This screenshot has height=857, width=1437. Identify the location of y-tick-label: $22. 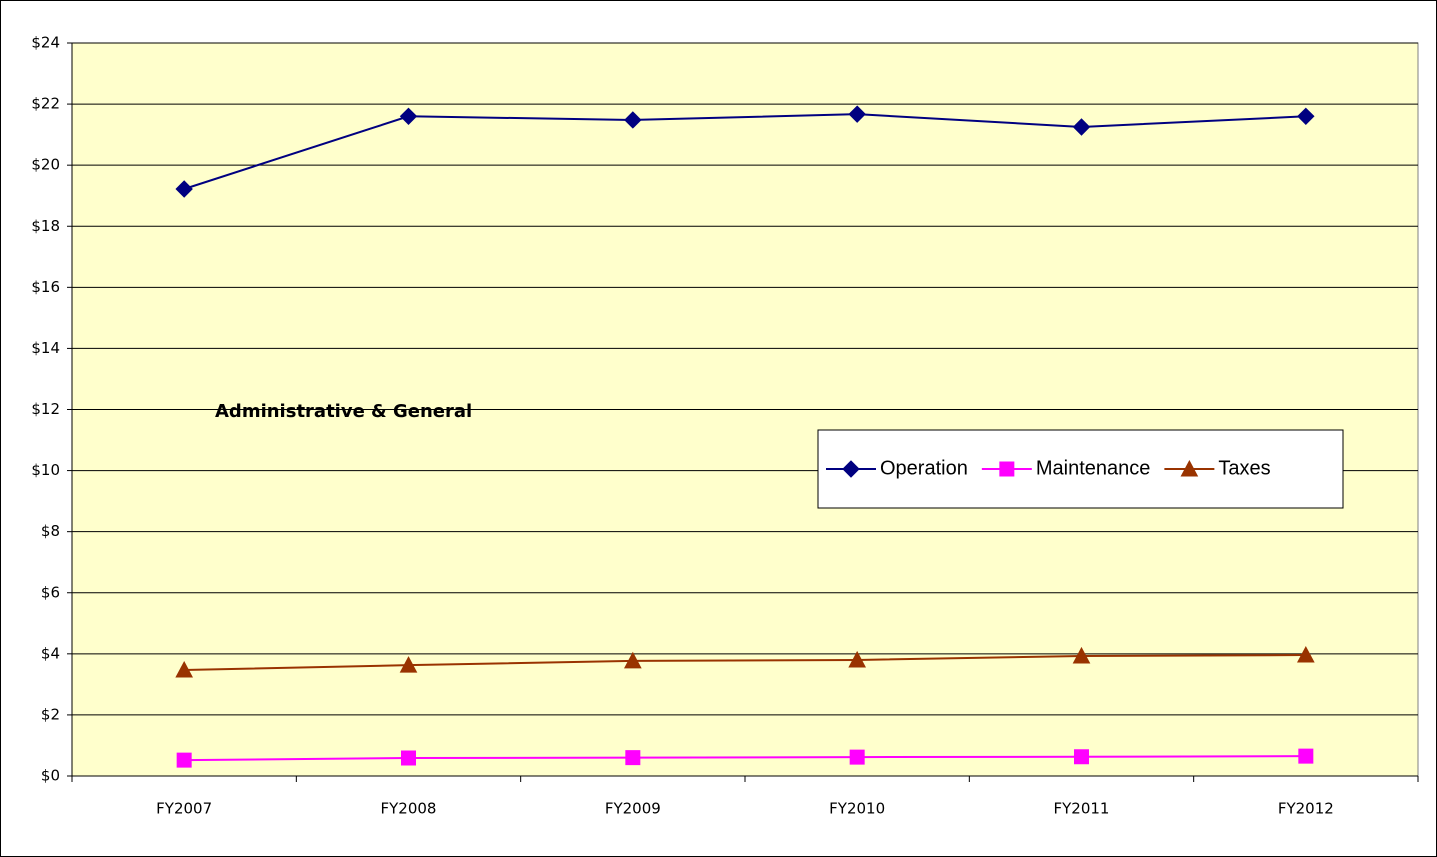
(45, 104).